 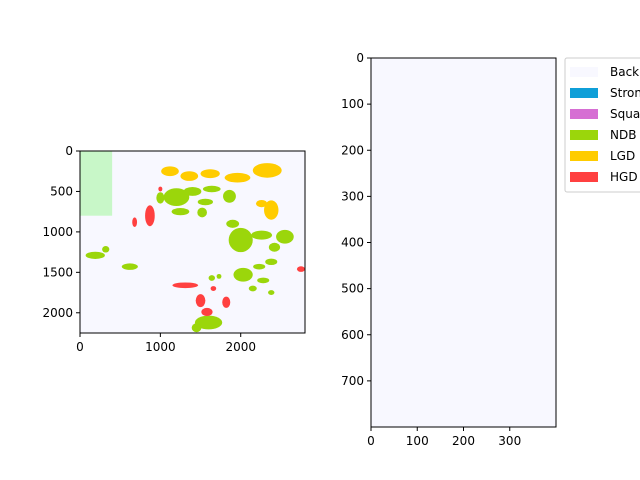 I want to click on legend-label-squamous: Squa, so click(x=625, y=114).